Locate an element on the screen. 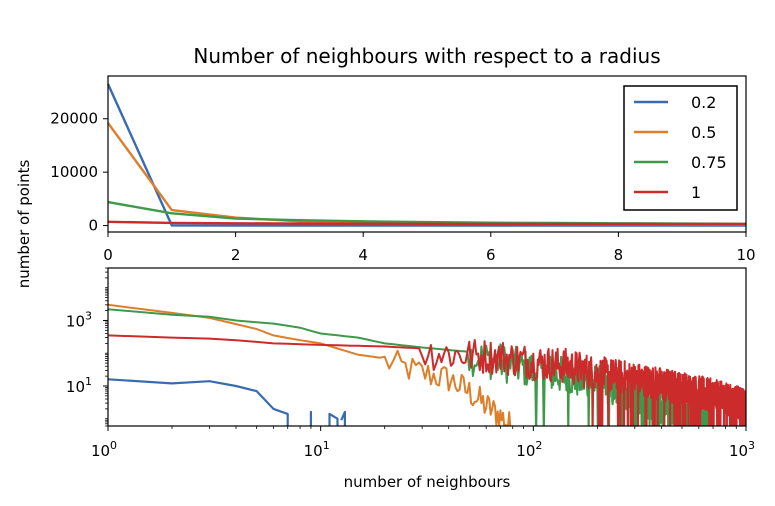  legend-items: 0.2 0.5 0.75 1 is located at coordinates (680, 147).